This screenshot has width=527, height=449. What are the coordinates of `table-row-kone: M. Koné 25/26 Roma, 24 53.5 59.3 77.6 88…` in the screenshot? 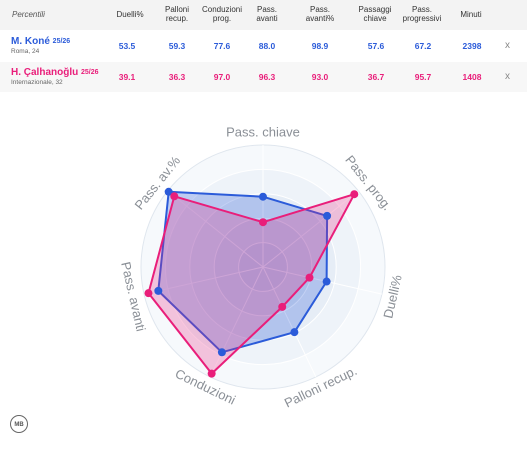 It's located at (263, 45).